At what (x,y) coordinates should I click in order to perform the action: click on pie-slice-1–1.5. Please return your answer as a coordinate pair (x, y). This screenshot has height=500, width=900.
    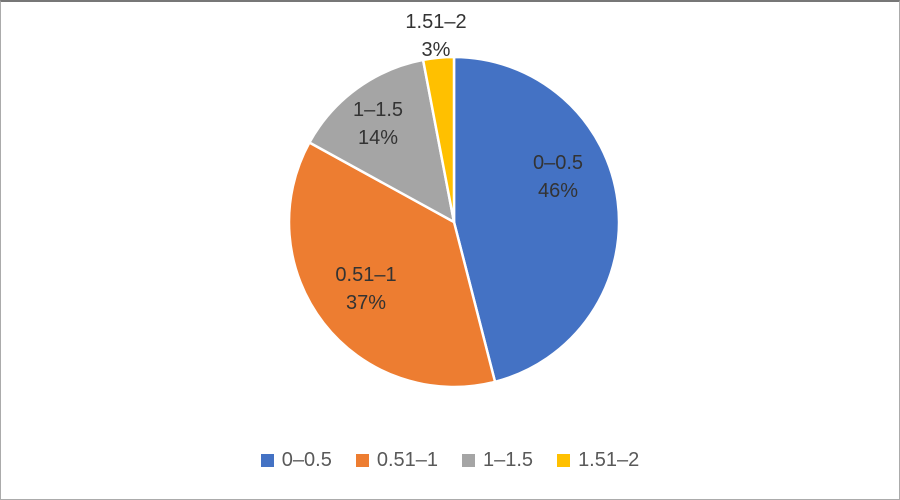
    Looking at the image, I should click on (382, 141).